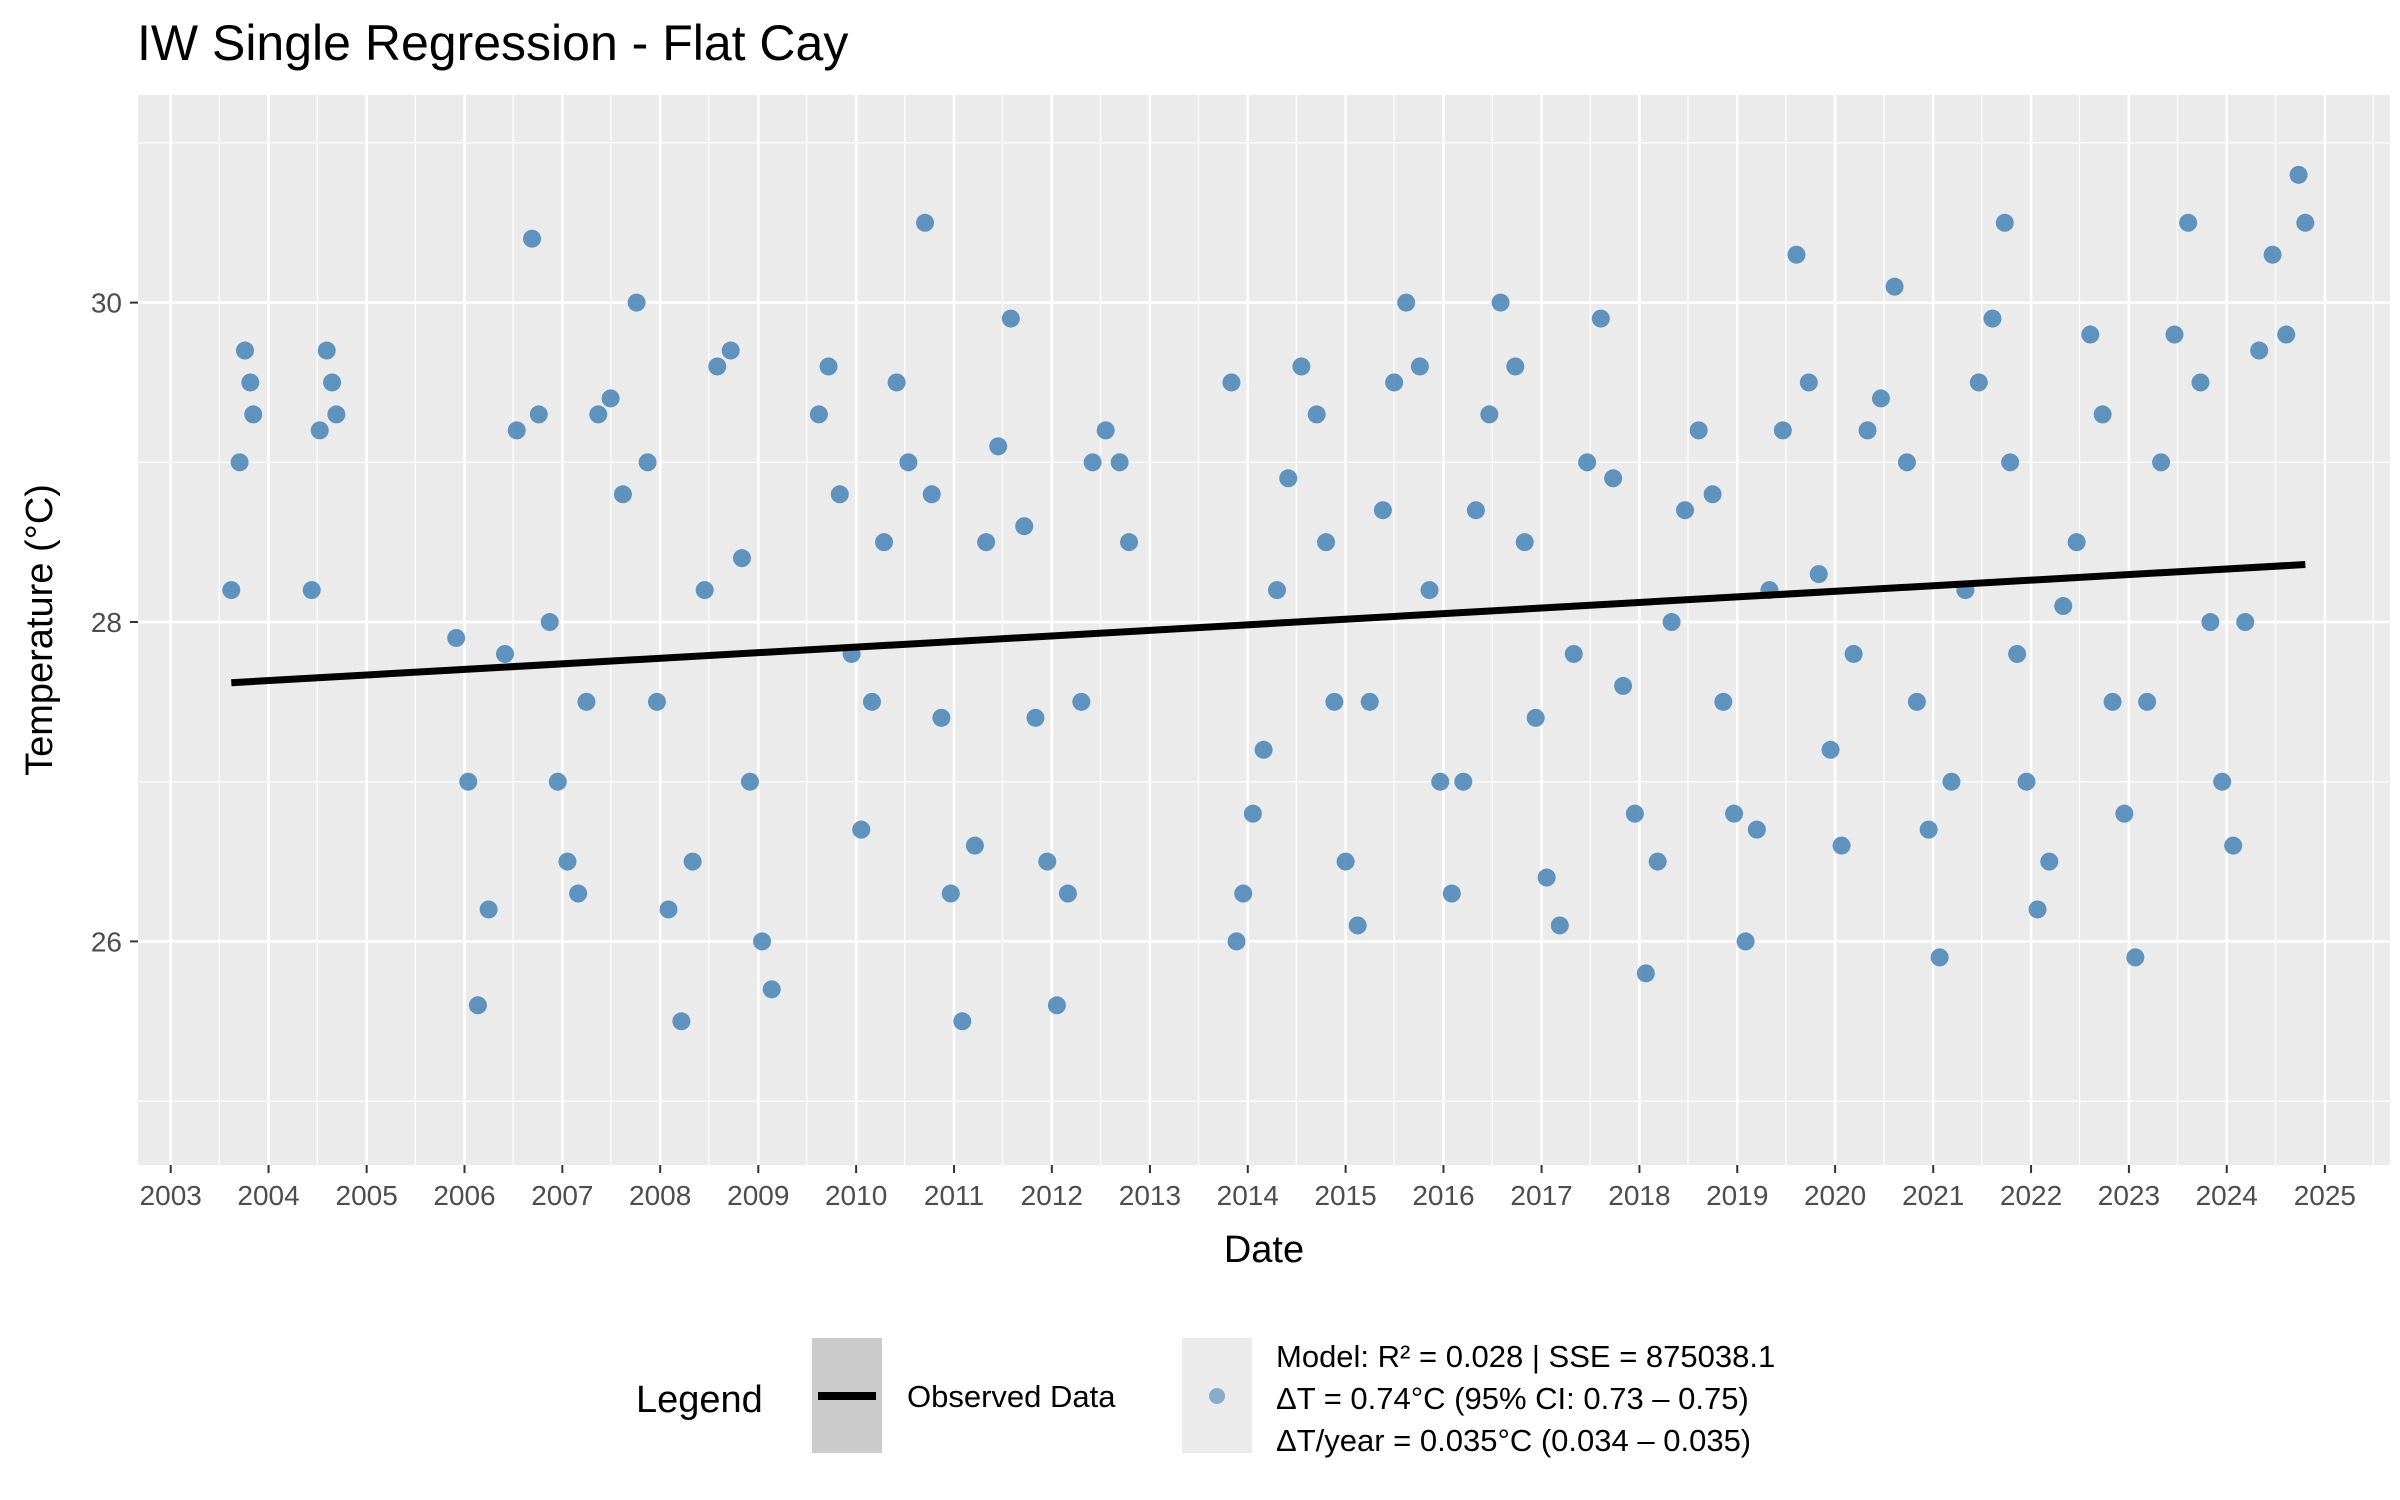  I want to click on legend-label-observed: Observed Data, so click(1011, 1396).